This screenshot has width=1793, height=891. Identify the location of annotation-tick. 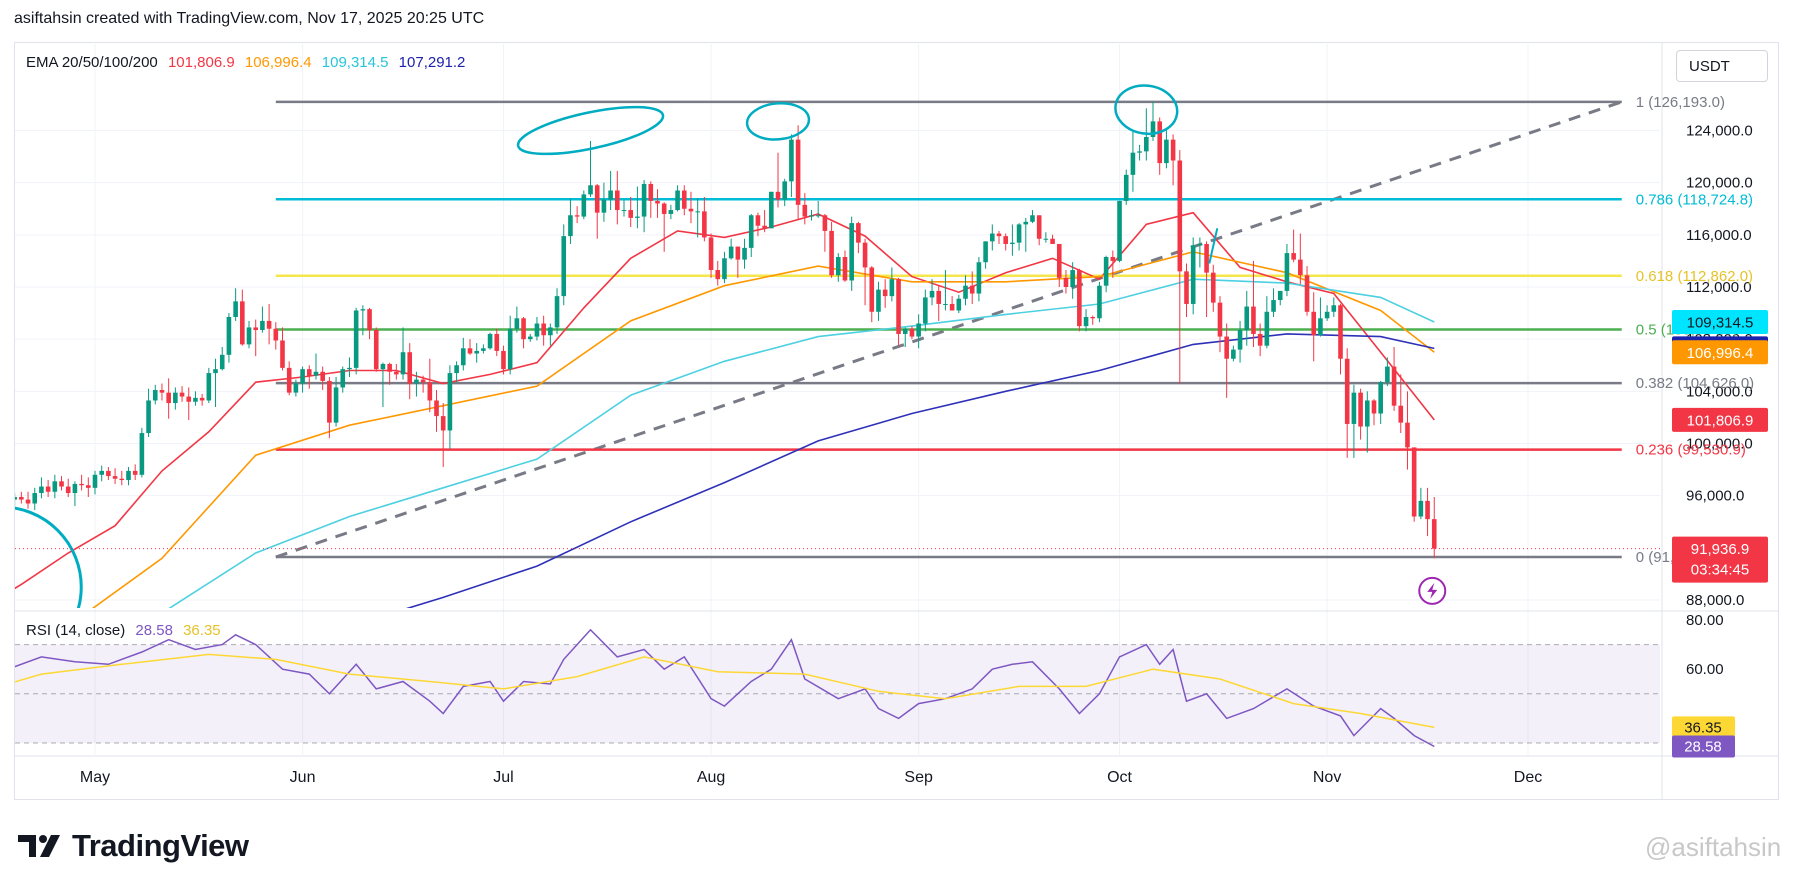
(1213, 246).